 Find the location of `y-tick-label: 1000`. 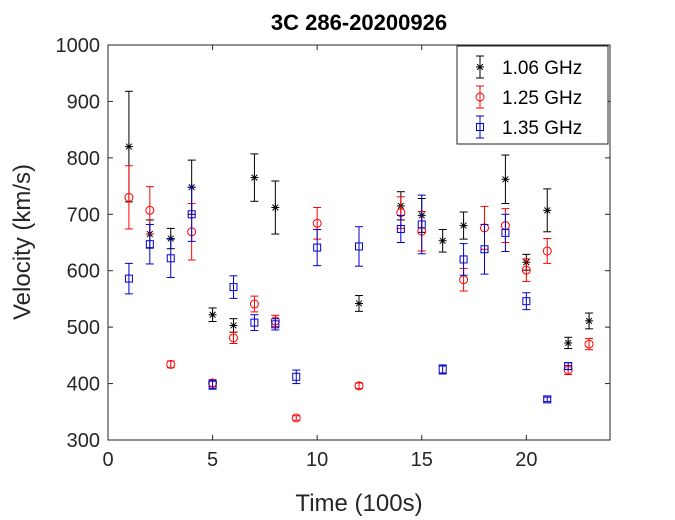

y-tick-label: 1000 is located at coordinates (78, 46).